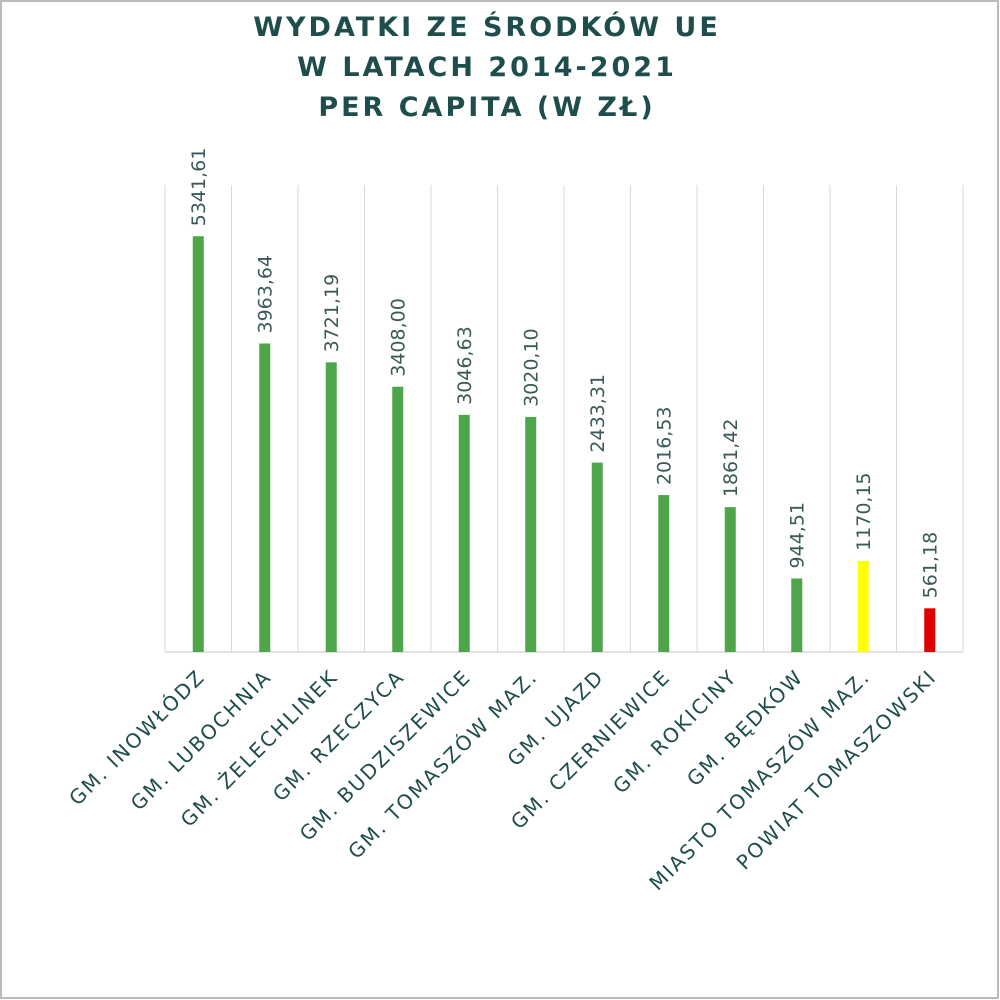 The height and width of the screenshot is (1000, 1000). What do you see at coordinates (487, 27) in the screenshot?
I see `chart-title: WYDATKI ZE ŚRODKÓW UE` at bounding box center [487, 27].